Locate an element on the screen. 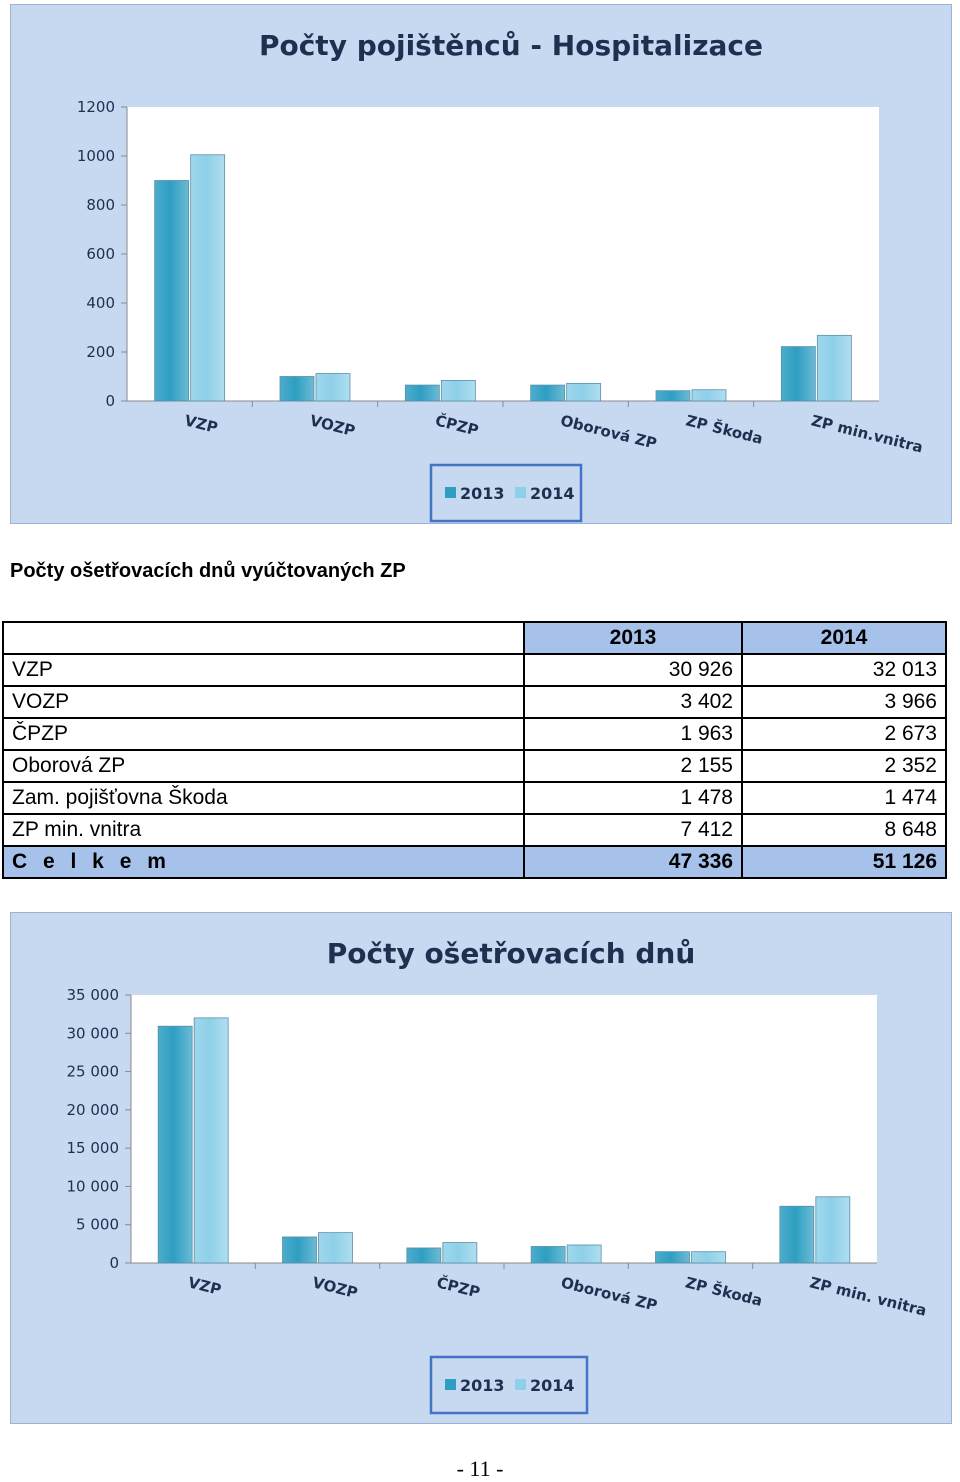 The width and height of the screenshot is (960, 1482). row-value-2014: 2 673 is located at coordinates (844, 734).